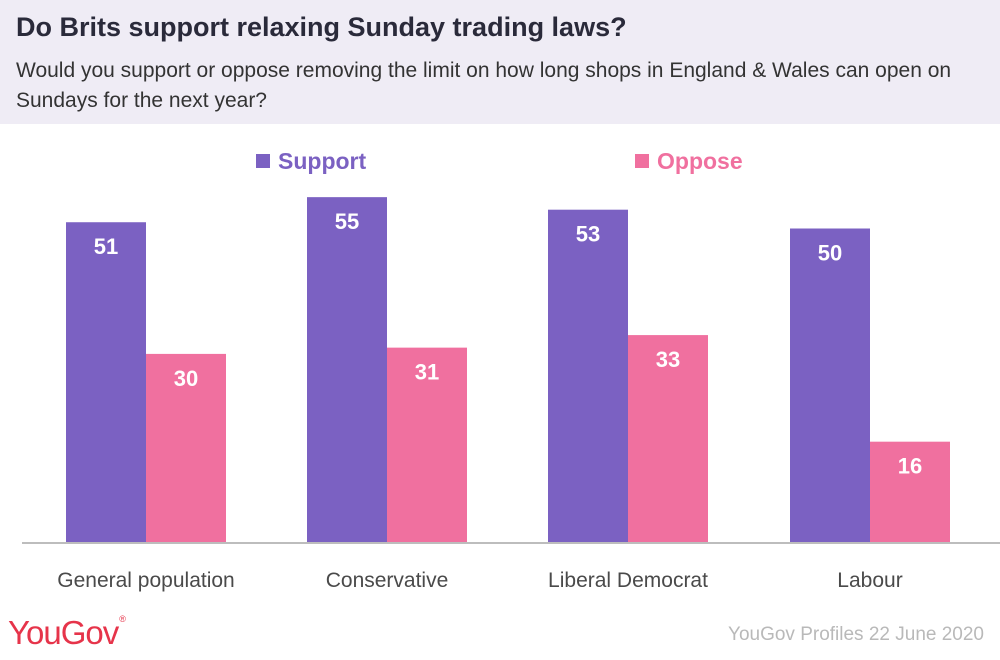 The height and width of the screenshot is (660, 1000). What do you see at coordinates (63, 632) in the screenshot?
I see `logo-text: YouGov` at bounding box center [63, 632].